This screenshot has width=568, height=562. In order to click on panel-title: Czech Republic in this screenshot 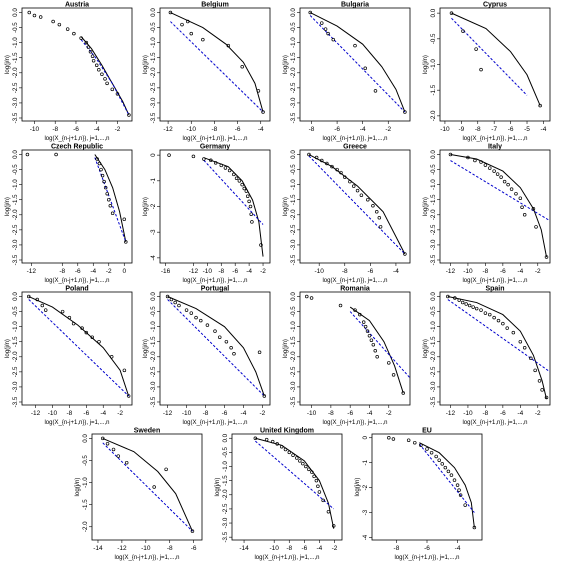, I will do `click(77, 147)`.